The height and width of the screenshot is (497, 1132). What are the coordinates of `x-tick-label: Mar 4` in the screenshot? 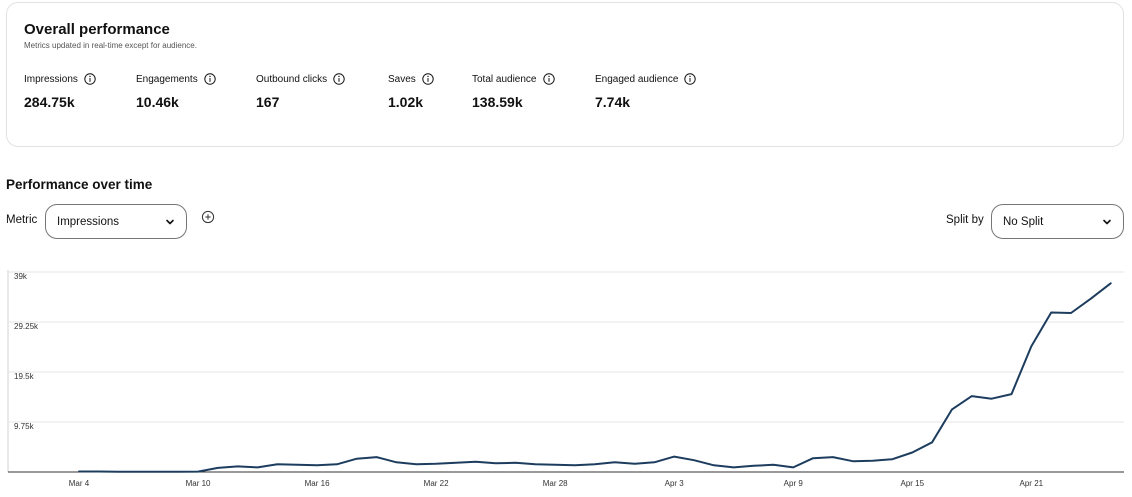 It's located at (79, 483).